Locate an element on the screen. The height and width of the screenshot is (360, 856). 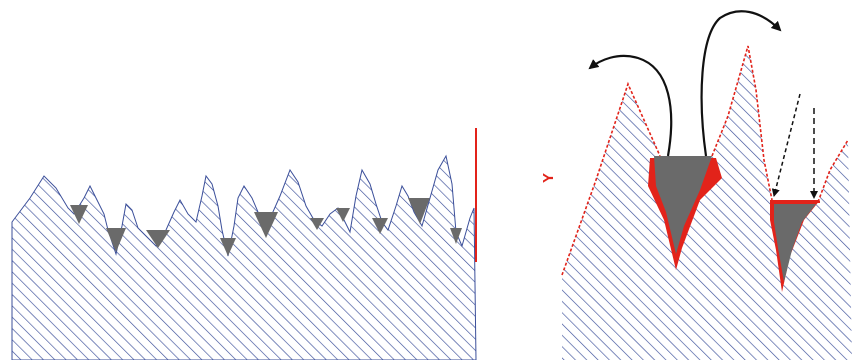
dashed-arrow-icon is located at coordinates (786, 145).